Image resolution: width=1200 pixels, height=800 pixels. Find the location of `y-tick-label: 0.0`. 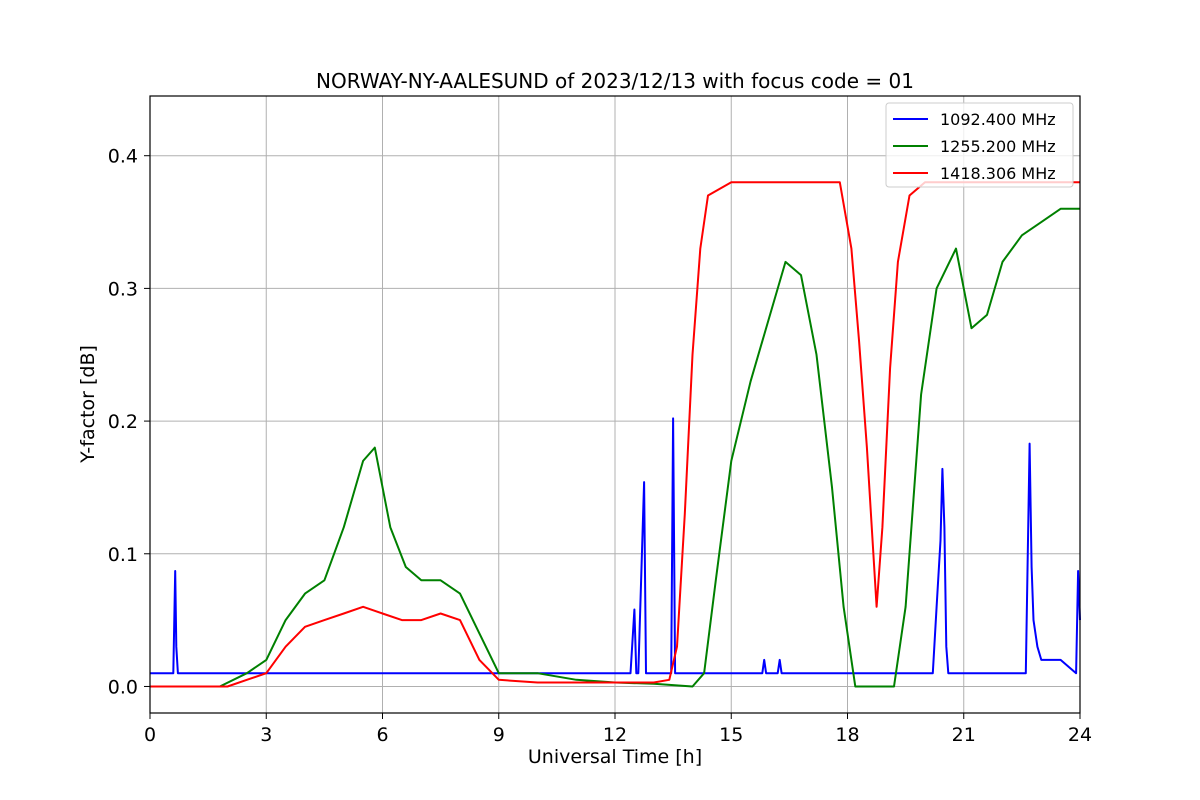

y-tick-label: 0.0 is located at coordinates (123, 687).